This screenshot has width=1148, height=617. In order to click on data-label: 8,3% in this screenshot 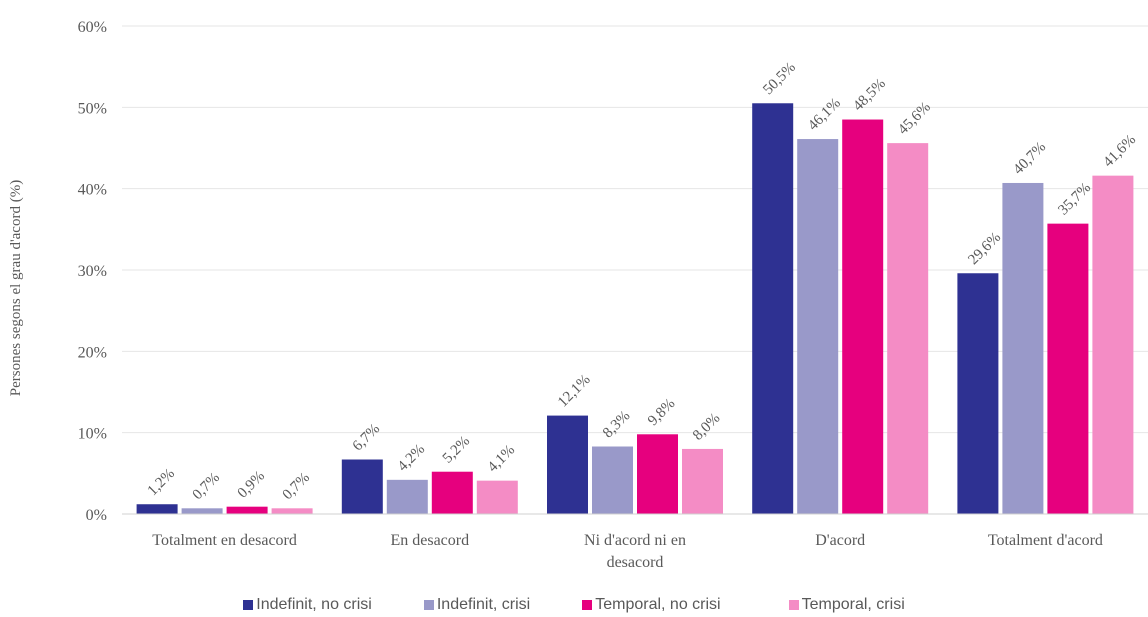, I will do `click(616, 424)`.